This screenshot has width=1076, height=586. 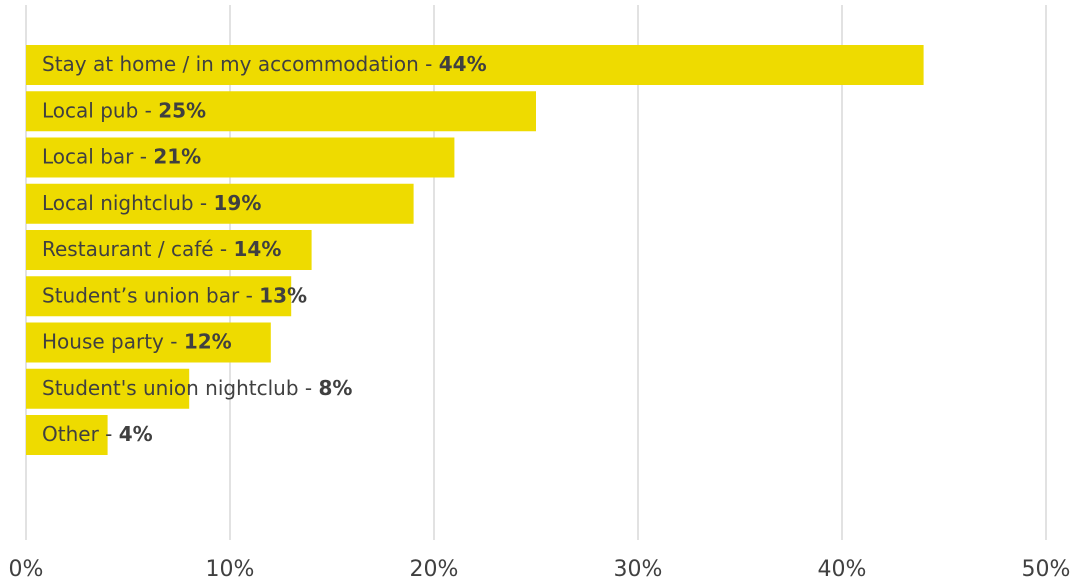 I want to click on category-label: Stay at home / in my accommodation -, so click(x=240, y=64).